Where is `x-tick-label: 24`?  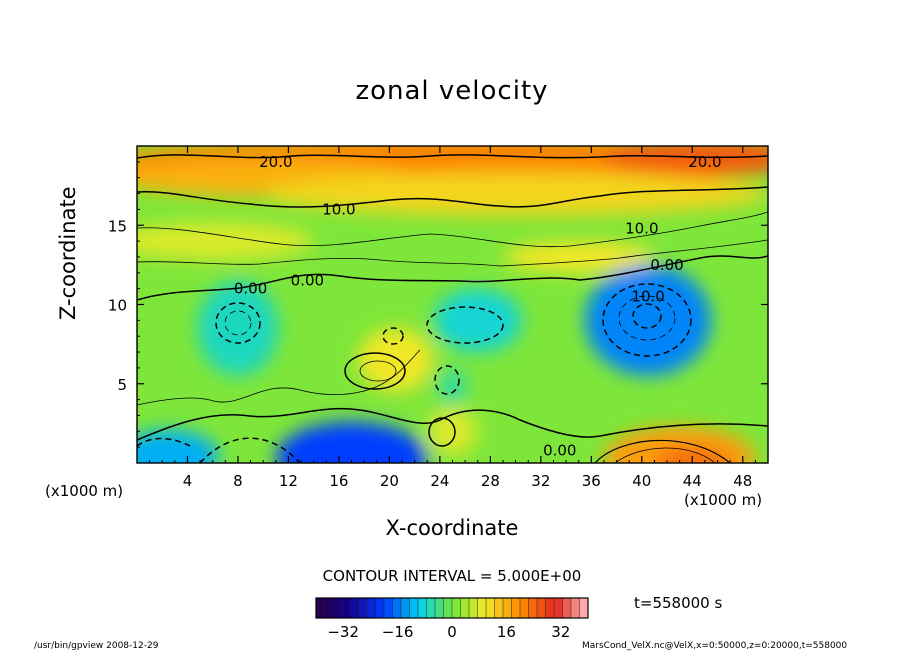
x-tick-label: 24 is located at coordinates (439, 481).